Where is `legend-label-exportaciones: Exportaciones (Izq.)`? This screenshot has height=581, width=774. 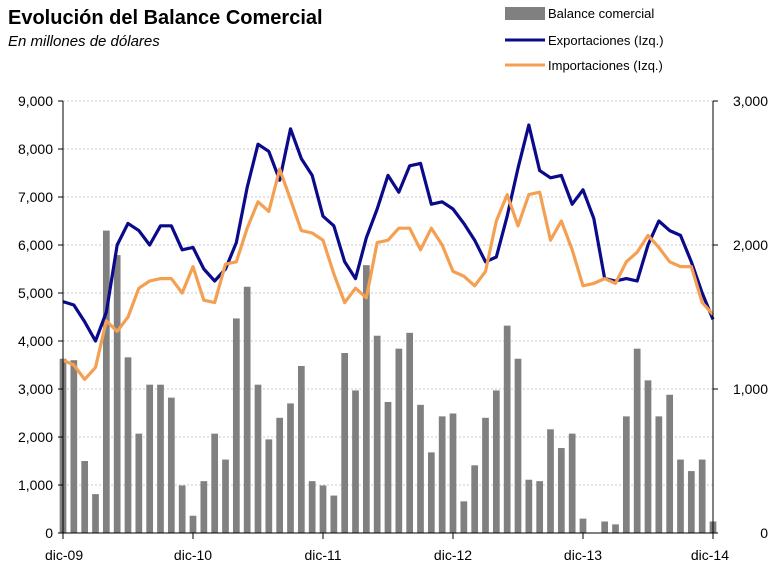
legend-label-exportaciones: Exportaciones (Izq.) is located at coordinates (606, 40).